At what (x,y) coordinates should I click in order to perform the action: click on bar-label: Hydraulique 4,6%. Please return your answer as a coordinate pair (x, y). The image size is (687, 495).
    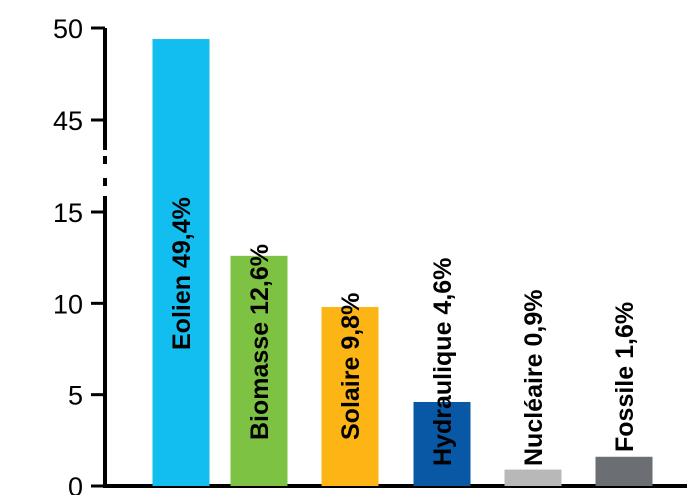
    Looking at the image, I should click on (443, 362).